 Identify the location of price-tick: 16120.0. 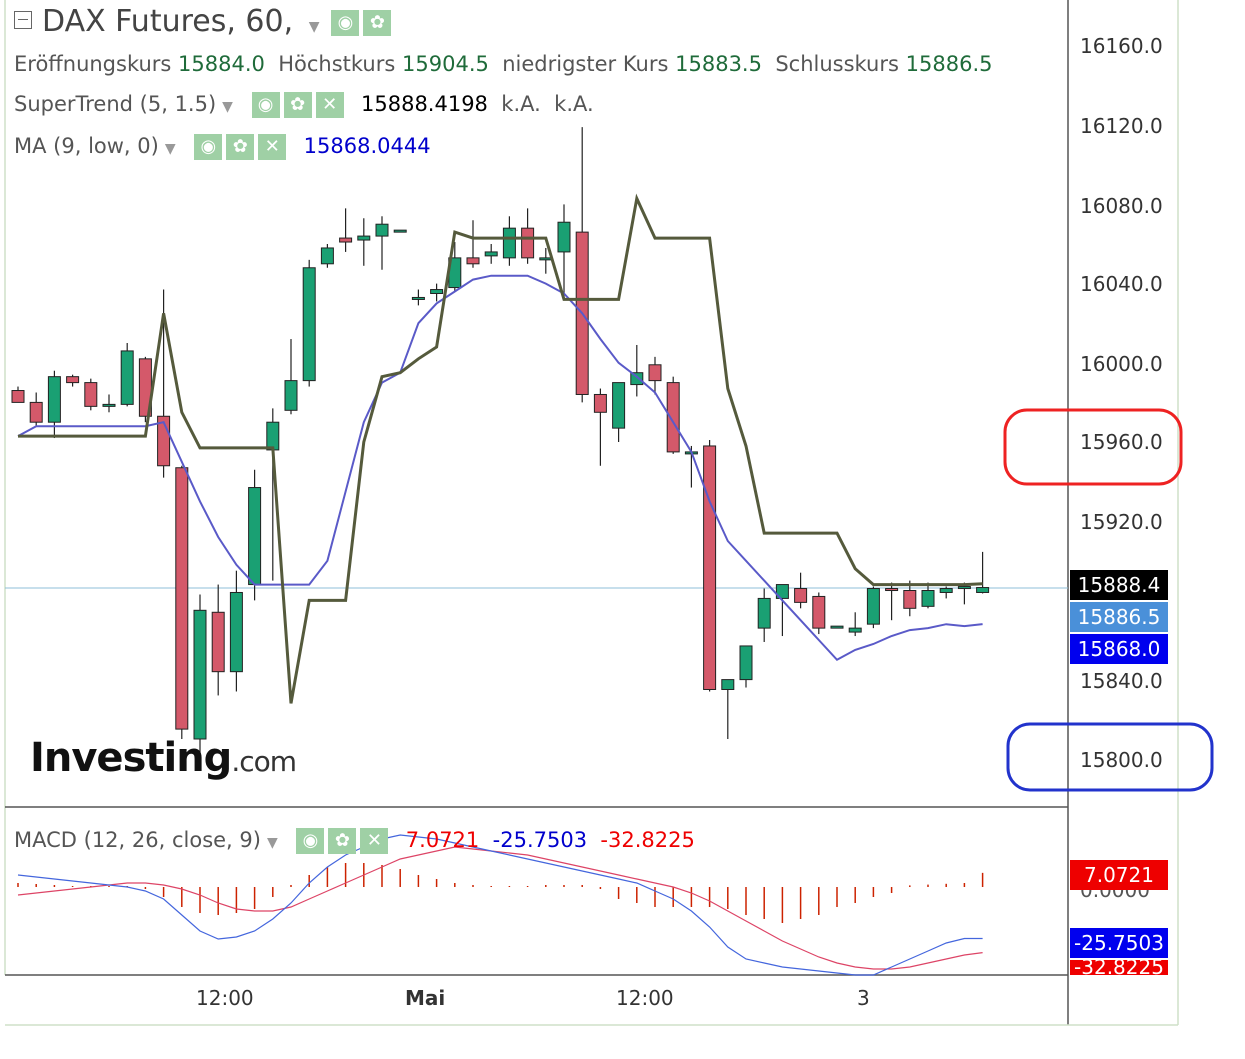
(1121, 126).